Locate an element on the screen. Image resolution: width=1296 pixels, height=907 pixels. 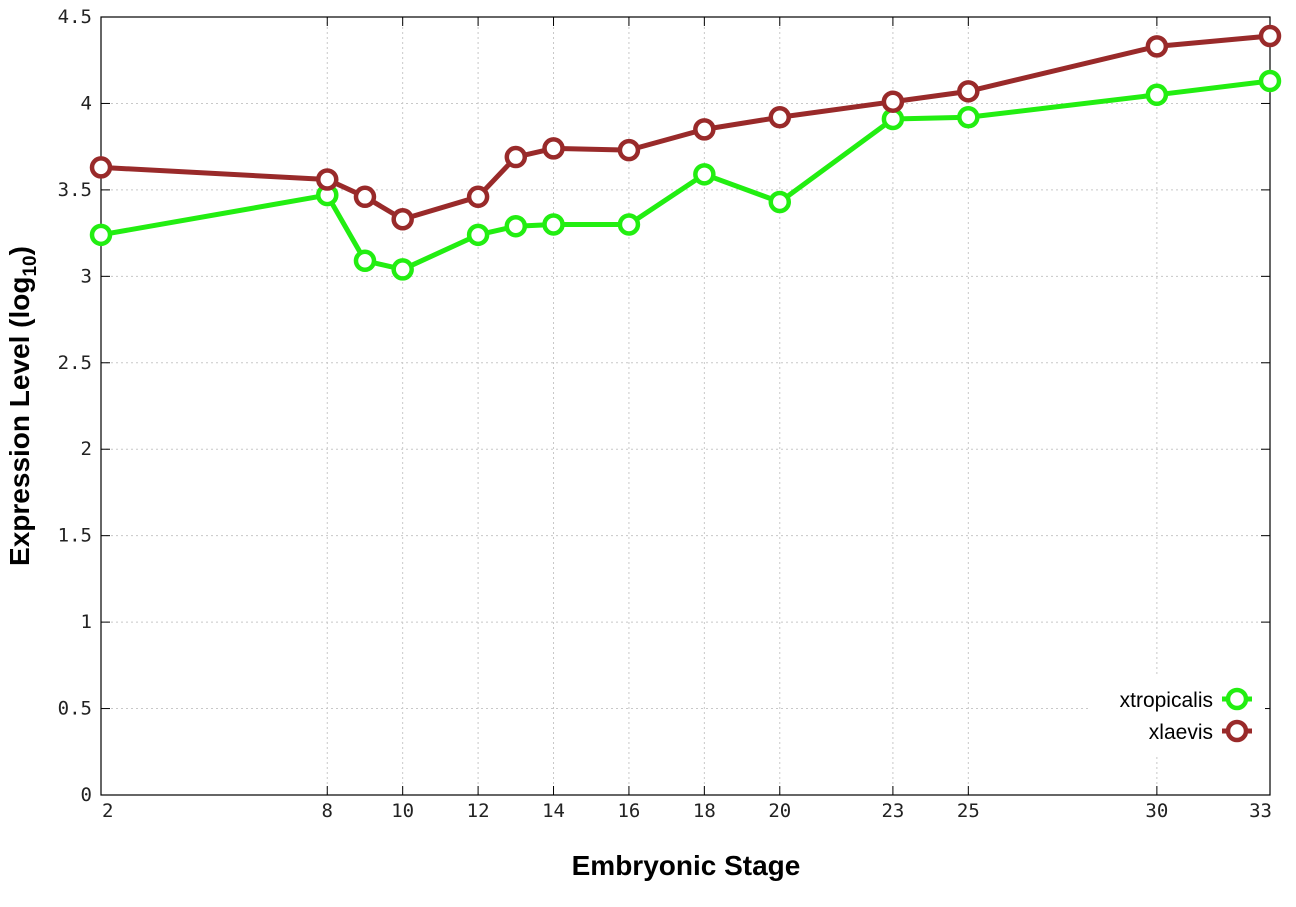
x-tick-label: 18 is located at coordinates (704, 811).